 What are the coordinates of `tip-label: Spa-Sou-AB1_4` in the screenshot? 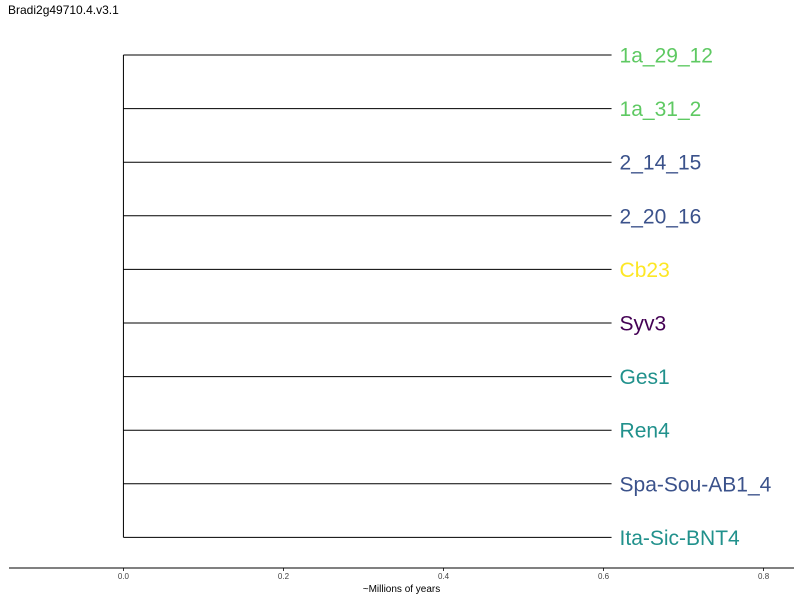 It's located at (696, 484).